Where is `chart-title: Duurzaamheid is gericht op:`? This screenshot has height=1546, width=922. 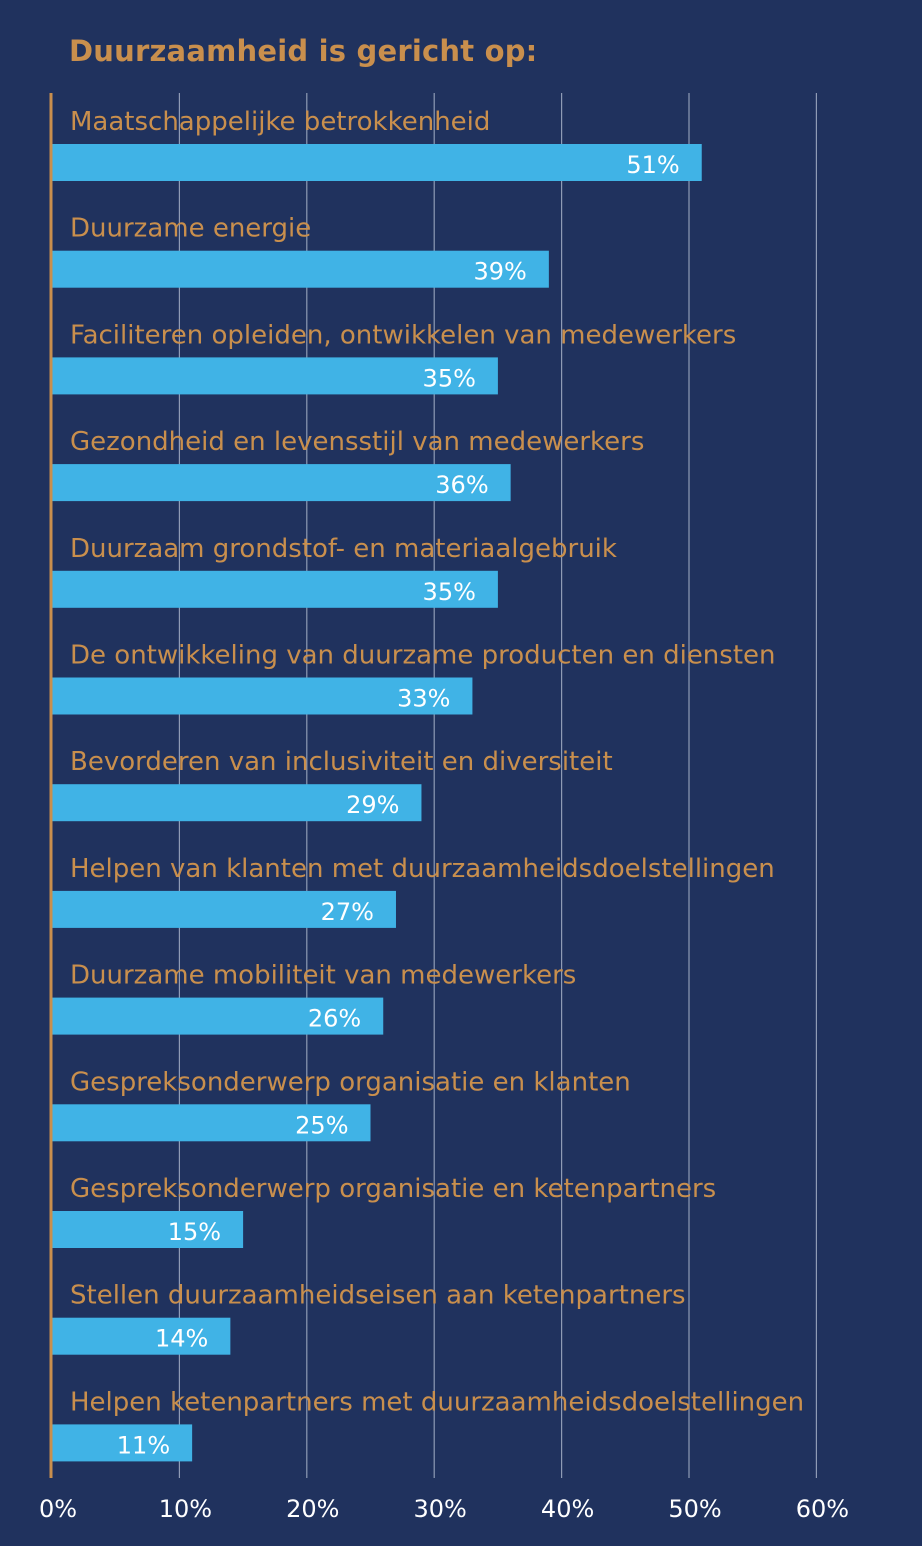
chart-title: Duurzaamheid is gericht op: is located at coordinates (303, 51).